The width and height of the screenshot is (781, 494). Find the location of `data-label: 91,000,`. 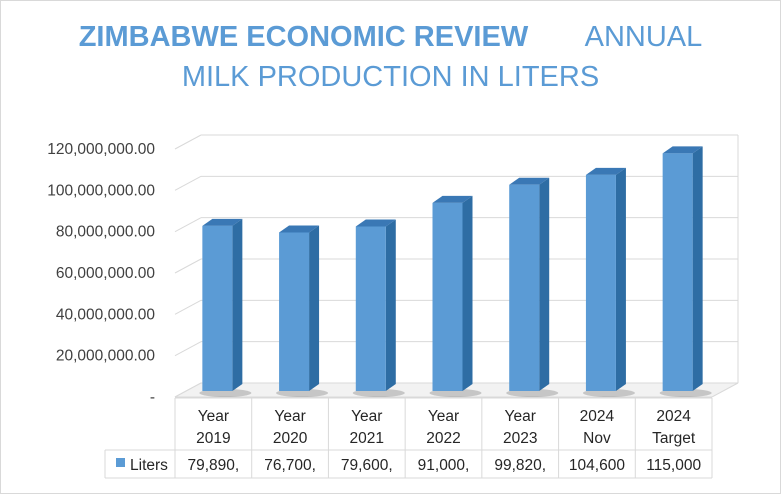

data-label: 91,000, is located at coordinates (444, 465).